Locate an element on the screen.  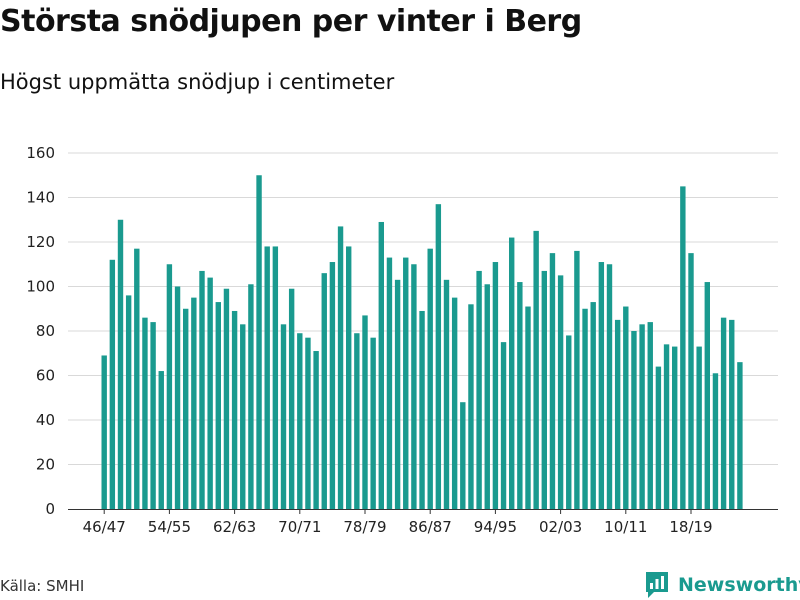
x-tick-label: 02/03 is located at coordinates (560, 527).